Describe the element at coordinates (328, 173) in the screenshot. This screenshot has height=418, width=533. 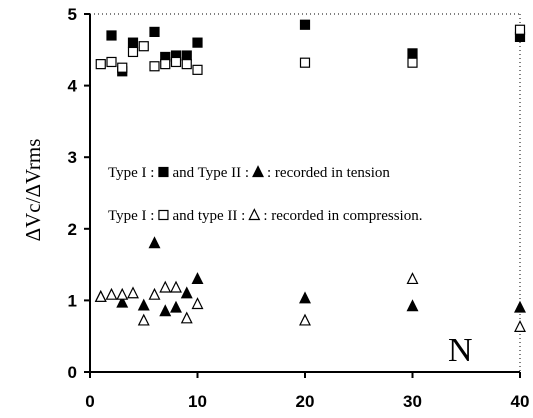
I see `legend-text-after: : recorded in tension` at that location.